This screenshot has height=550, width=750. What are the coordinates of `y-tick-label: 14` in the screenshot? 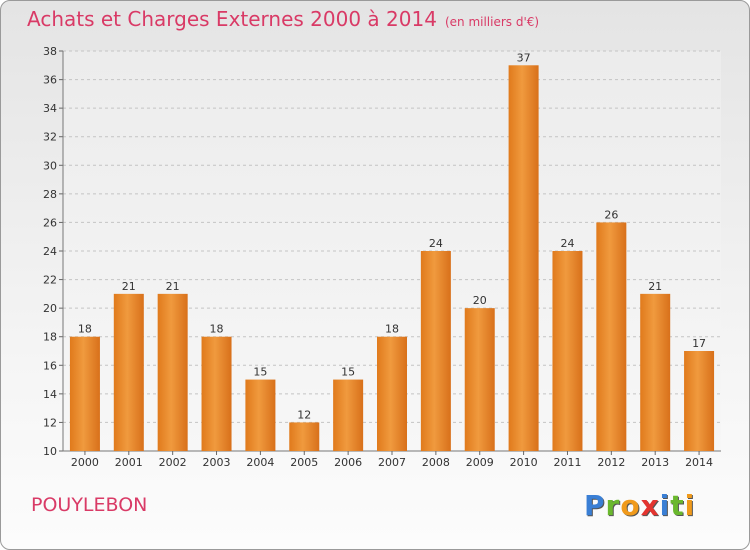 It's located at (50, 394).